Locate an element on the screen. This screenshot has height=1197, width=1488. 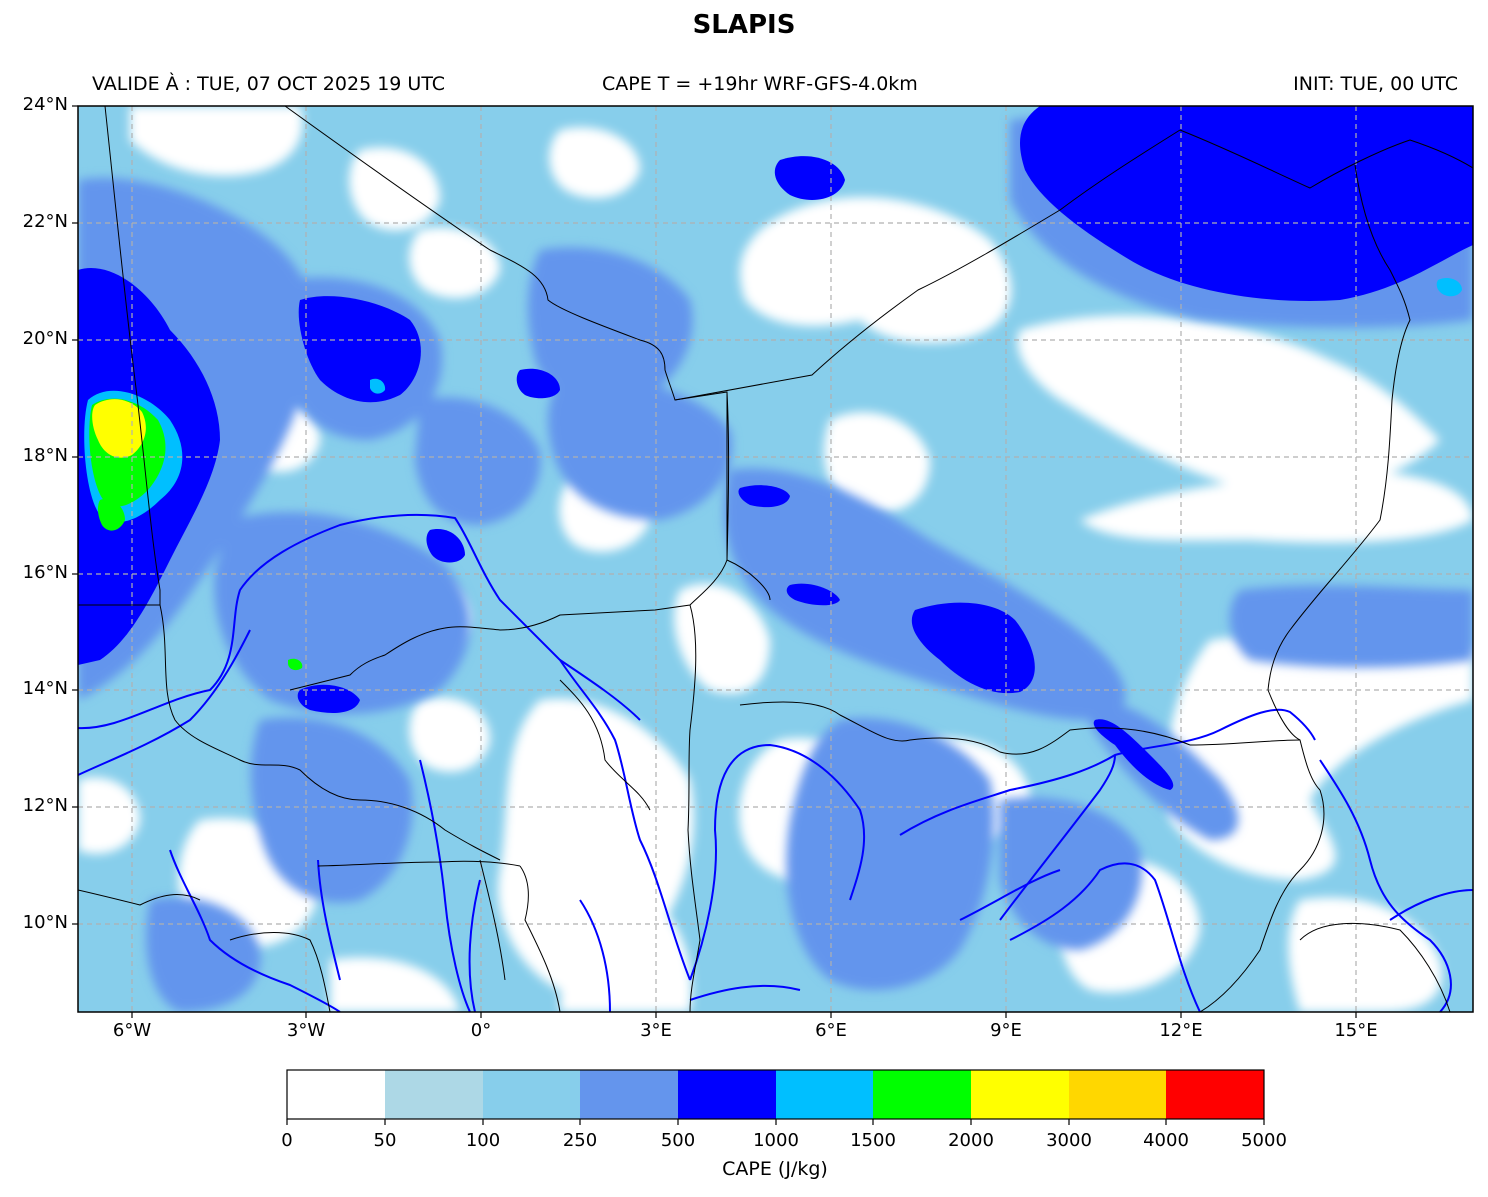
lat-label-18n: 18°N is located at coordinates (45, 455).